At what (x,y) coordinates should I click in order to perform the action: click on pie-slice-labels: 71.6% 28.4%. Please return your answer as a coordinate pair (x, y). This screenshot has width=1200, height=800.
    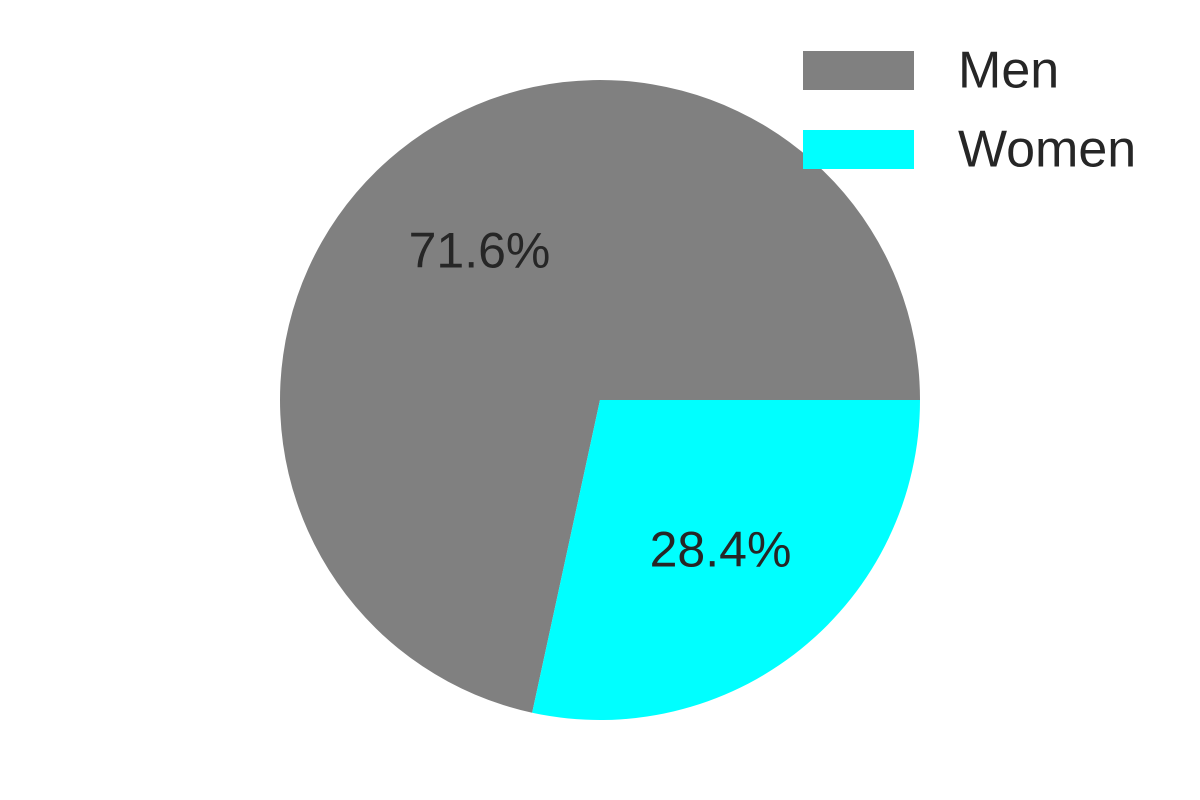
    Looking at the image, I should click on (600, 400).